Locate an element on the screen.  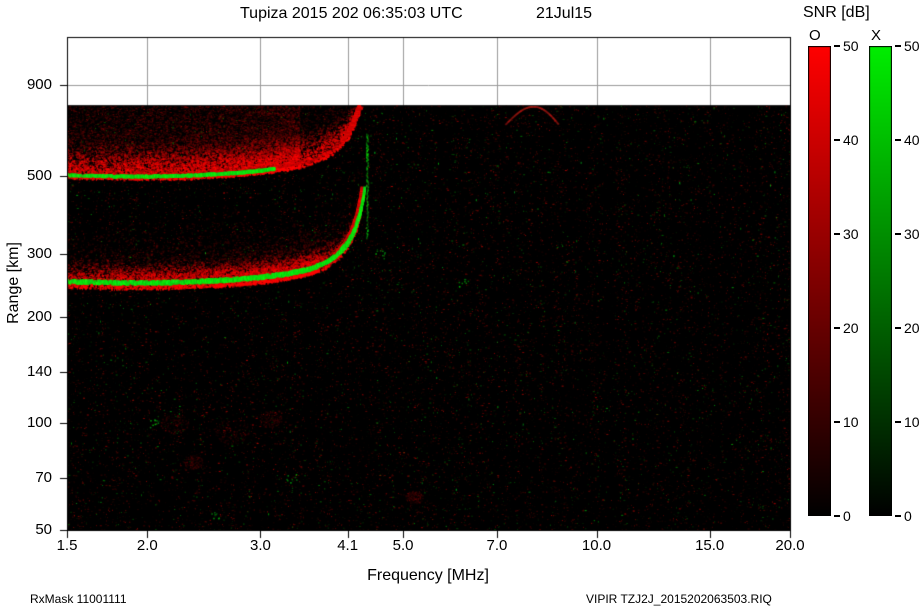
y-tick-label: 50 is located at coordinates (43, 529).